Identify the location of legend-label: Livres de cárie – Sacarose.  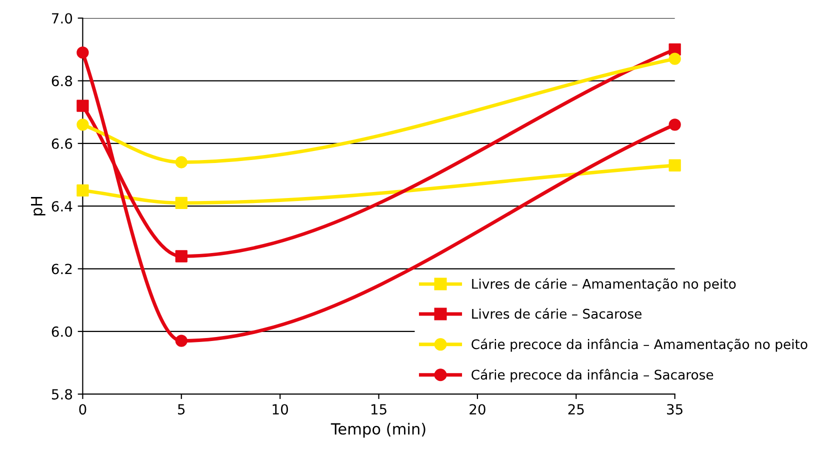
(557, 313).